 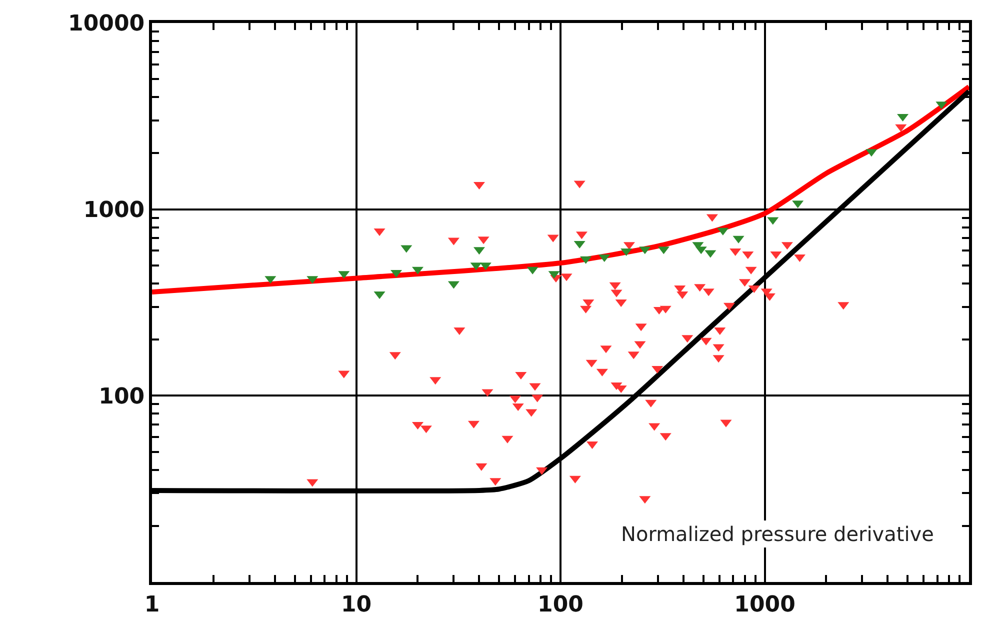 I want to click on annotation: Normalized pressure derivative, so click(x=777, y=534).